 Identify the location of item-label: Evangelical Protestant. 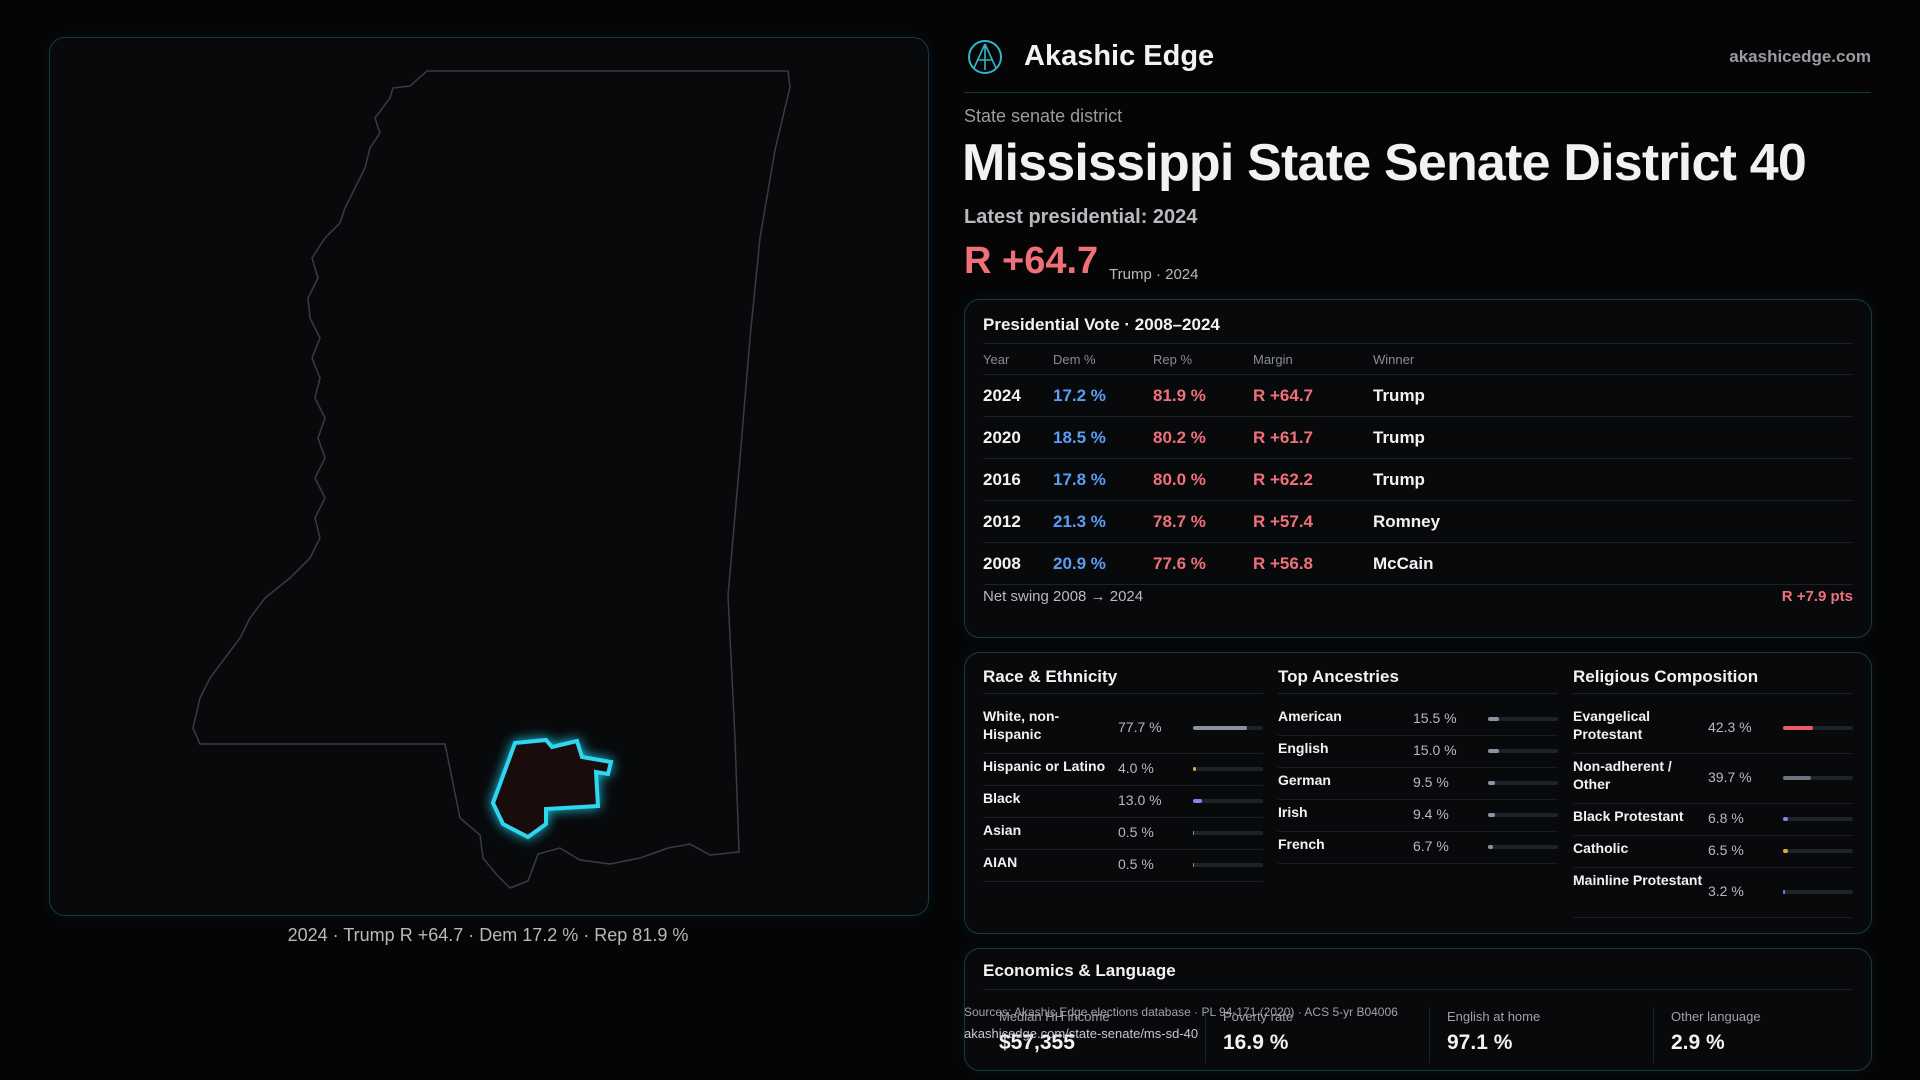
(1612, 725).